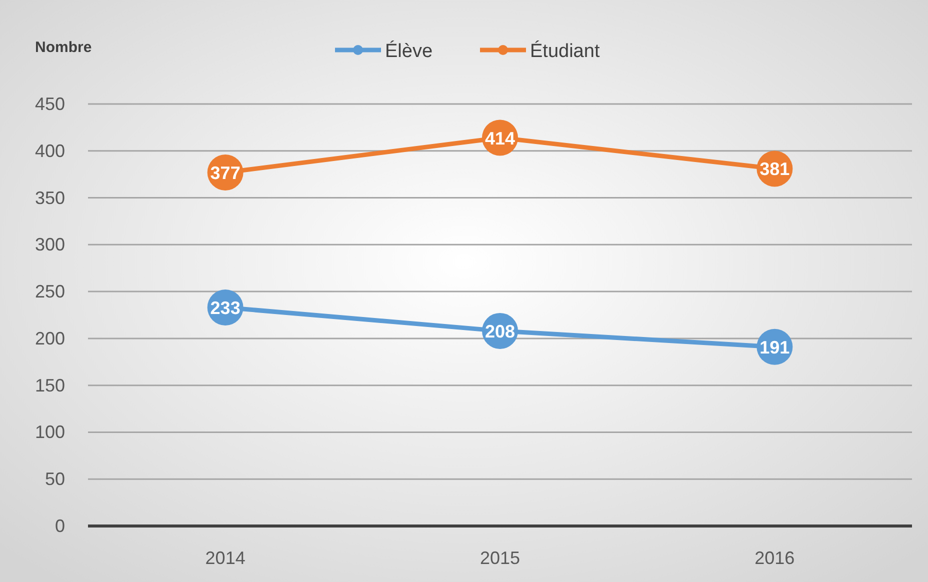  I want to click on y-tick-label: 350, so click(49, 198).